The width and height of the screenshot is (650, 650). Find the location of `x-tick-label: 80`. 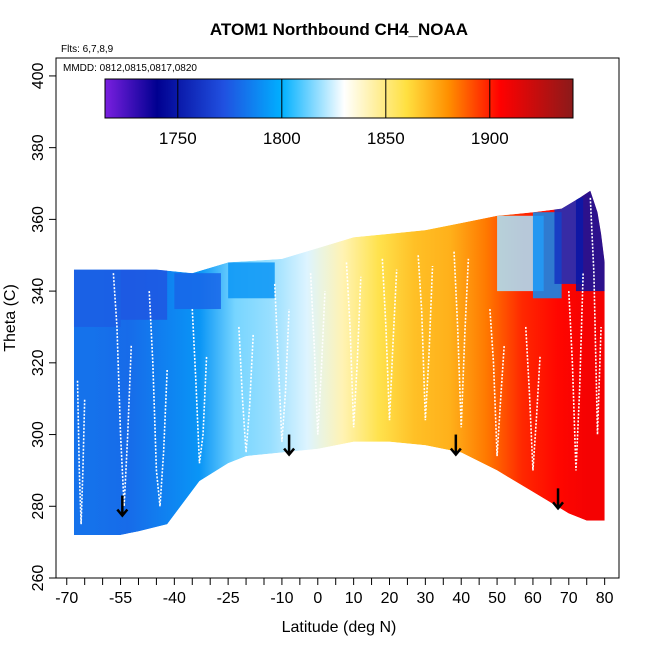

x-tick-label: 80 is located at coordinates (605, 598).